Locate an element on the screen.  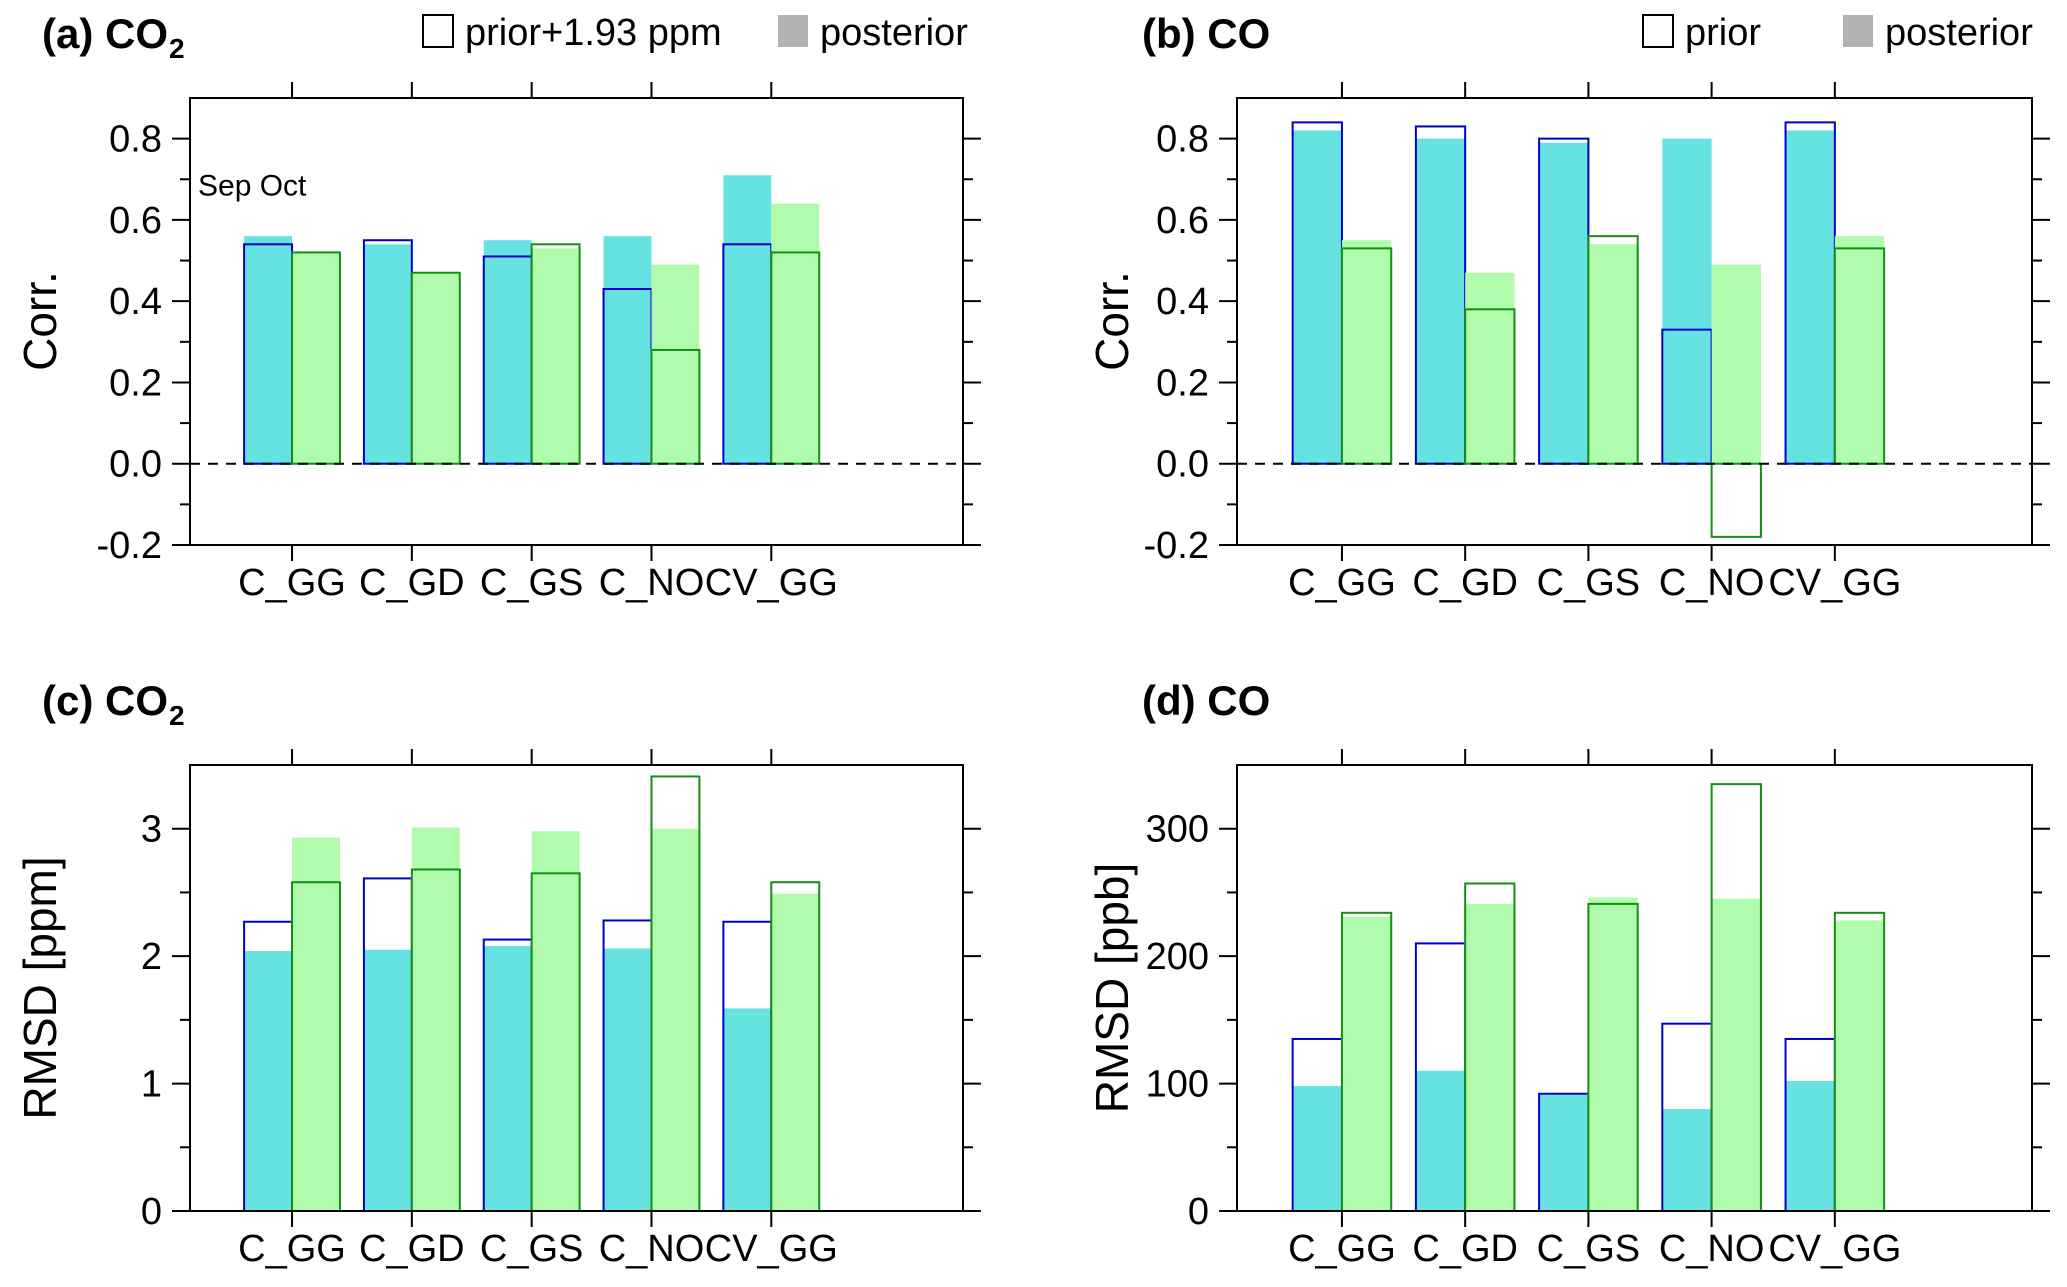
panel-title: (c) CO is located at coordinates (105, 700).